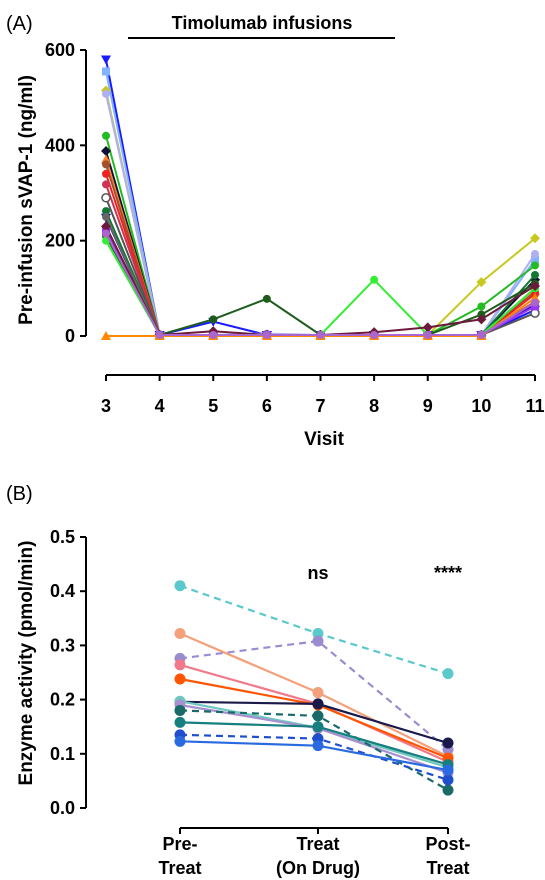  What do you see at coordinates (320, 406) in the screenshot?
I see `panel-a-x-tick-label: 7` at bounding box center [320, 406].